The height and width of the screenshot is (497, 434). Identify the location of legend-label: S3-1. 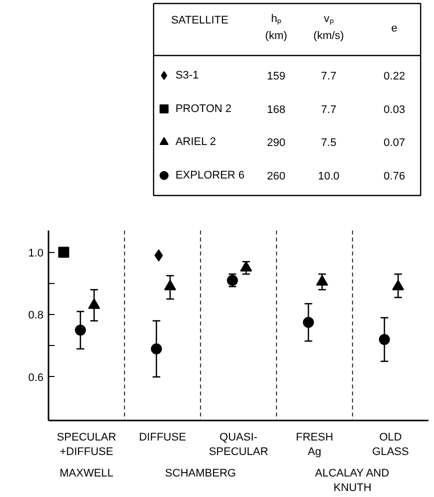
(187, 76).